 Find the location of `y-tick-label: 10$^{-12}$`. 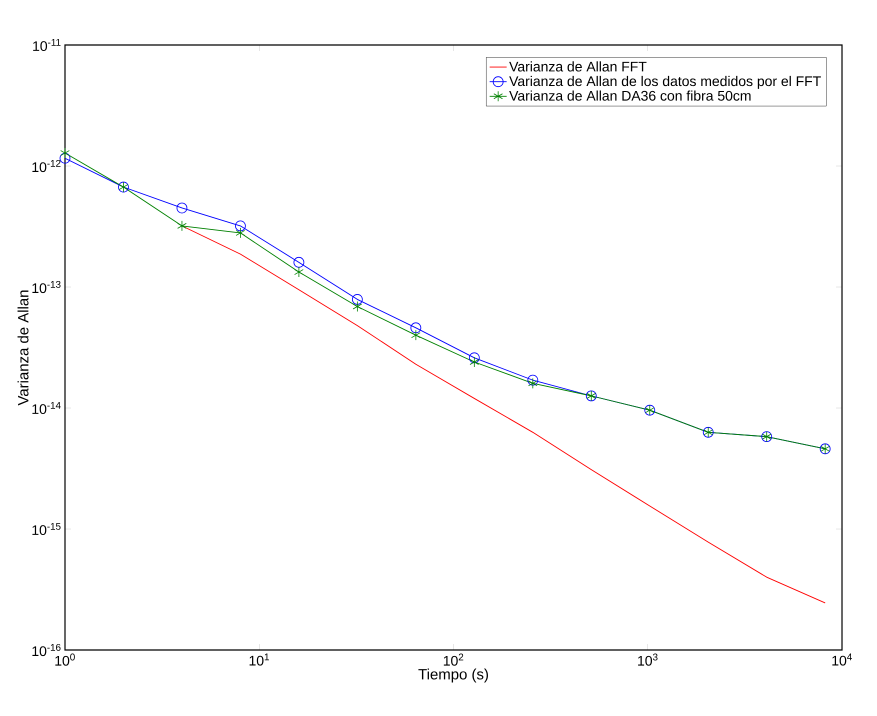

y-tick-label: 10$^{-12}$ is located at coordinates (46, 166).